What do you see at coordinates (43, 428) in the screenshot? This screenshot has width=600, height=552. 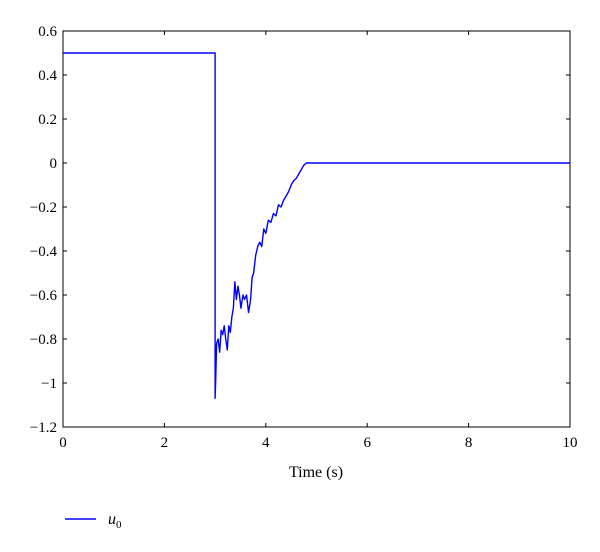 I see `y-tick-label: −1.2` at bounding box center [43, 428].